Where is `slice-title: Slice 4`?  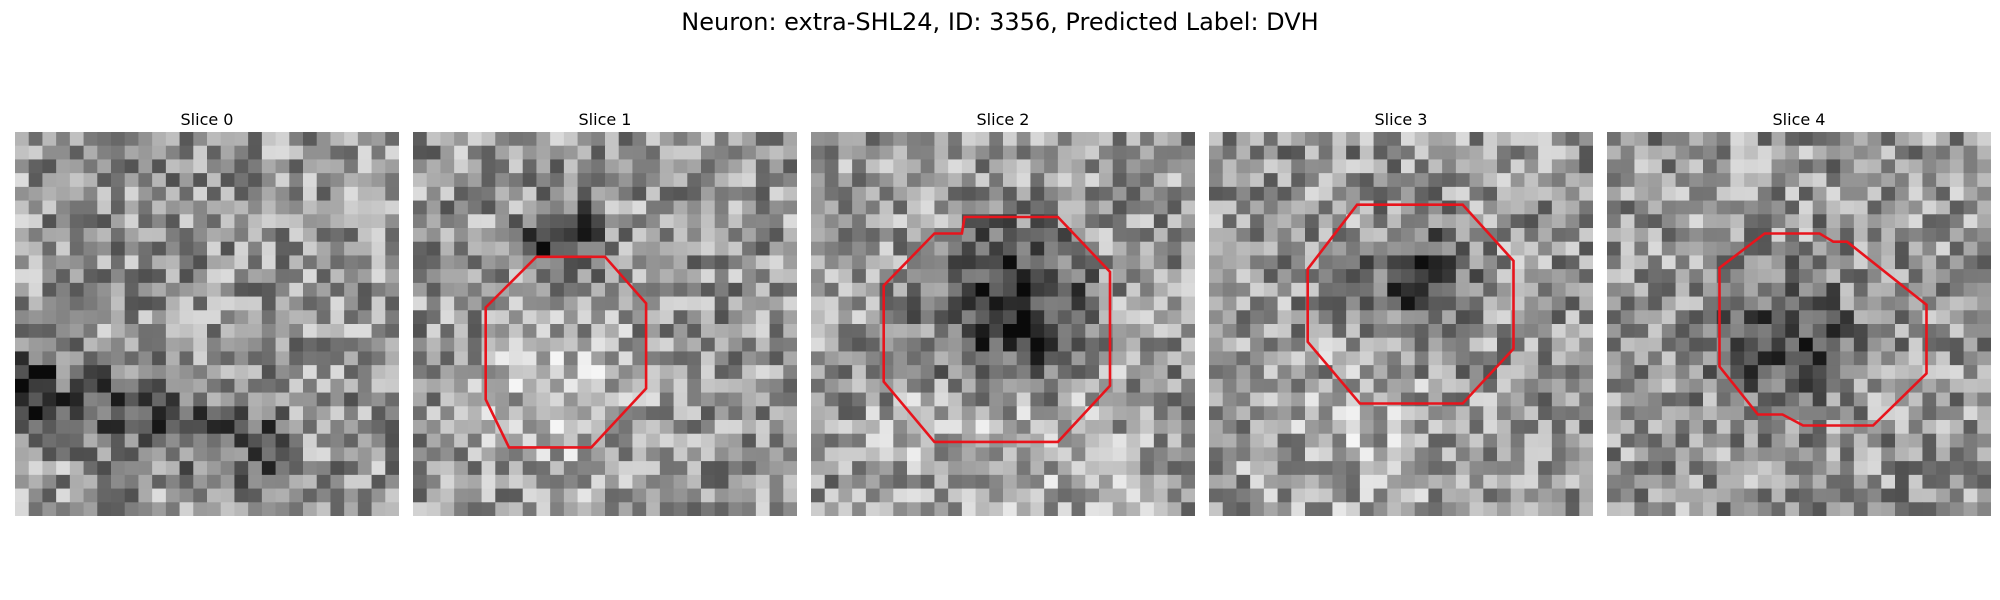
slice-title: Slice 4 is located at coordinates (1799, 119).